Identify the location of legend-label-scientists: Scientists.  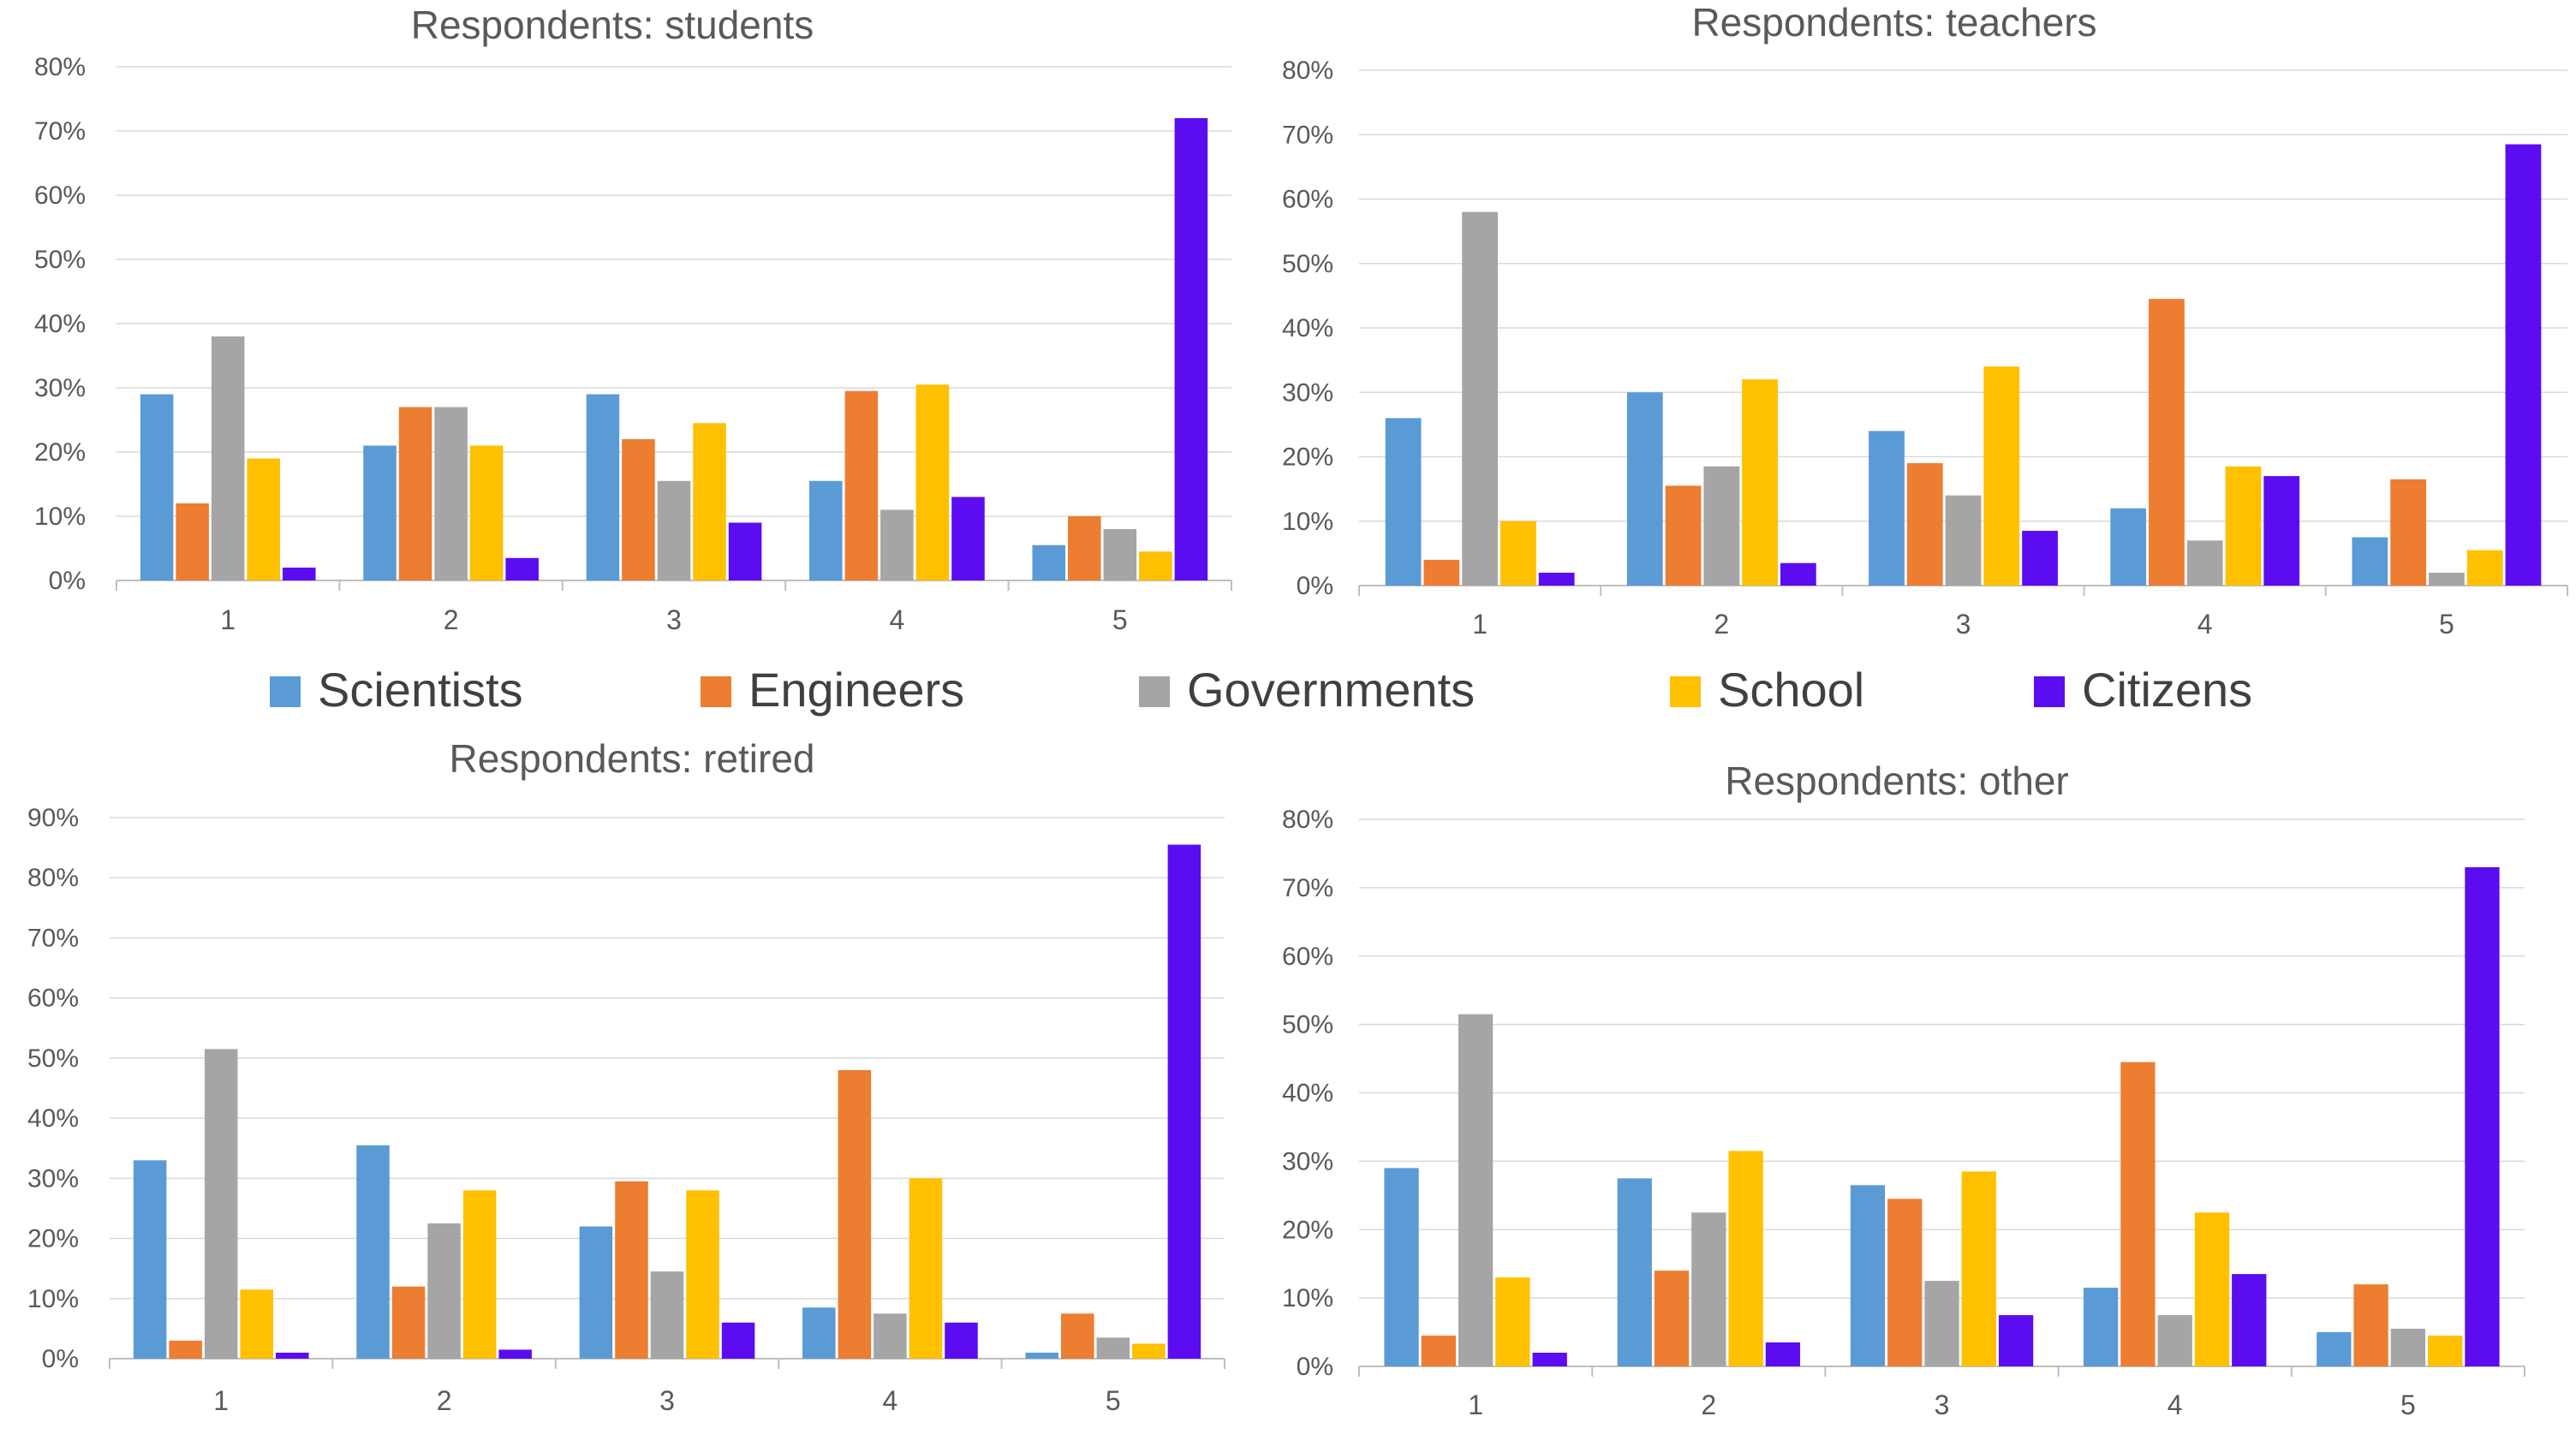
(420, 690).